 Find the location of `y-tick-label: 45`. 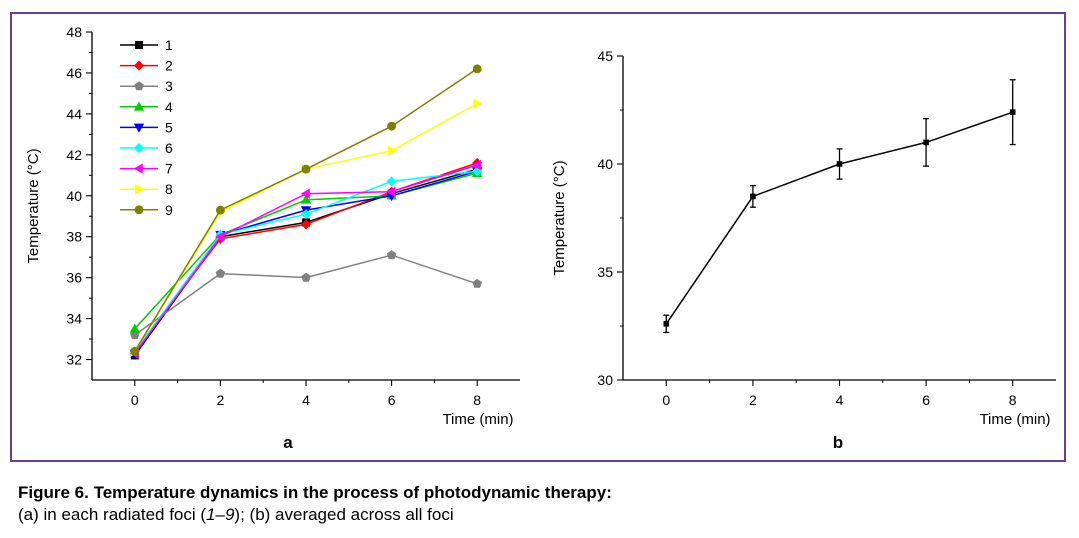

y-tick-label: 45 is located at coordinates (605, 56).